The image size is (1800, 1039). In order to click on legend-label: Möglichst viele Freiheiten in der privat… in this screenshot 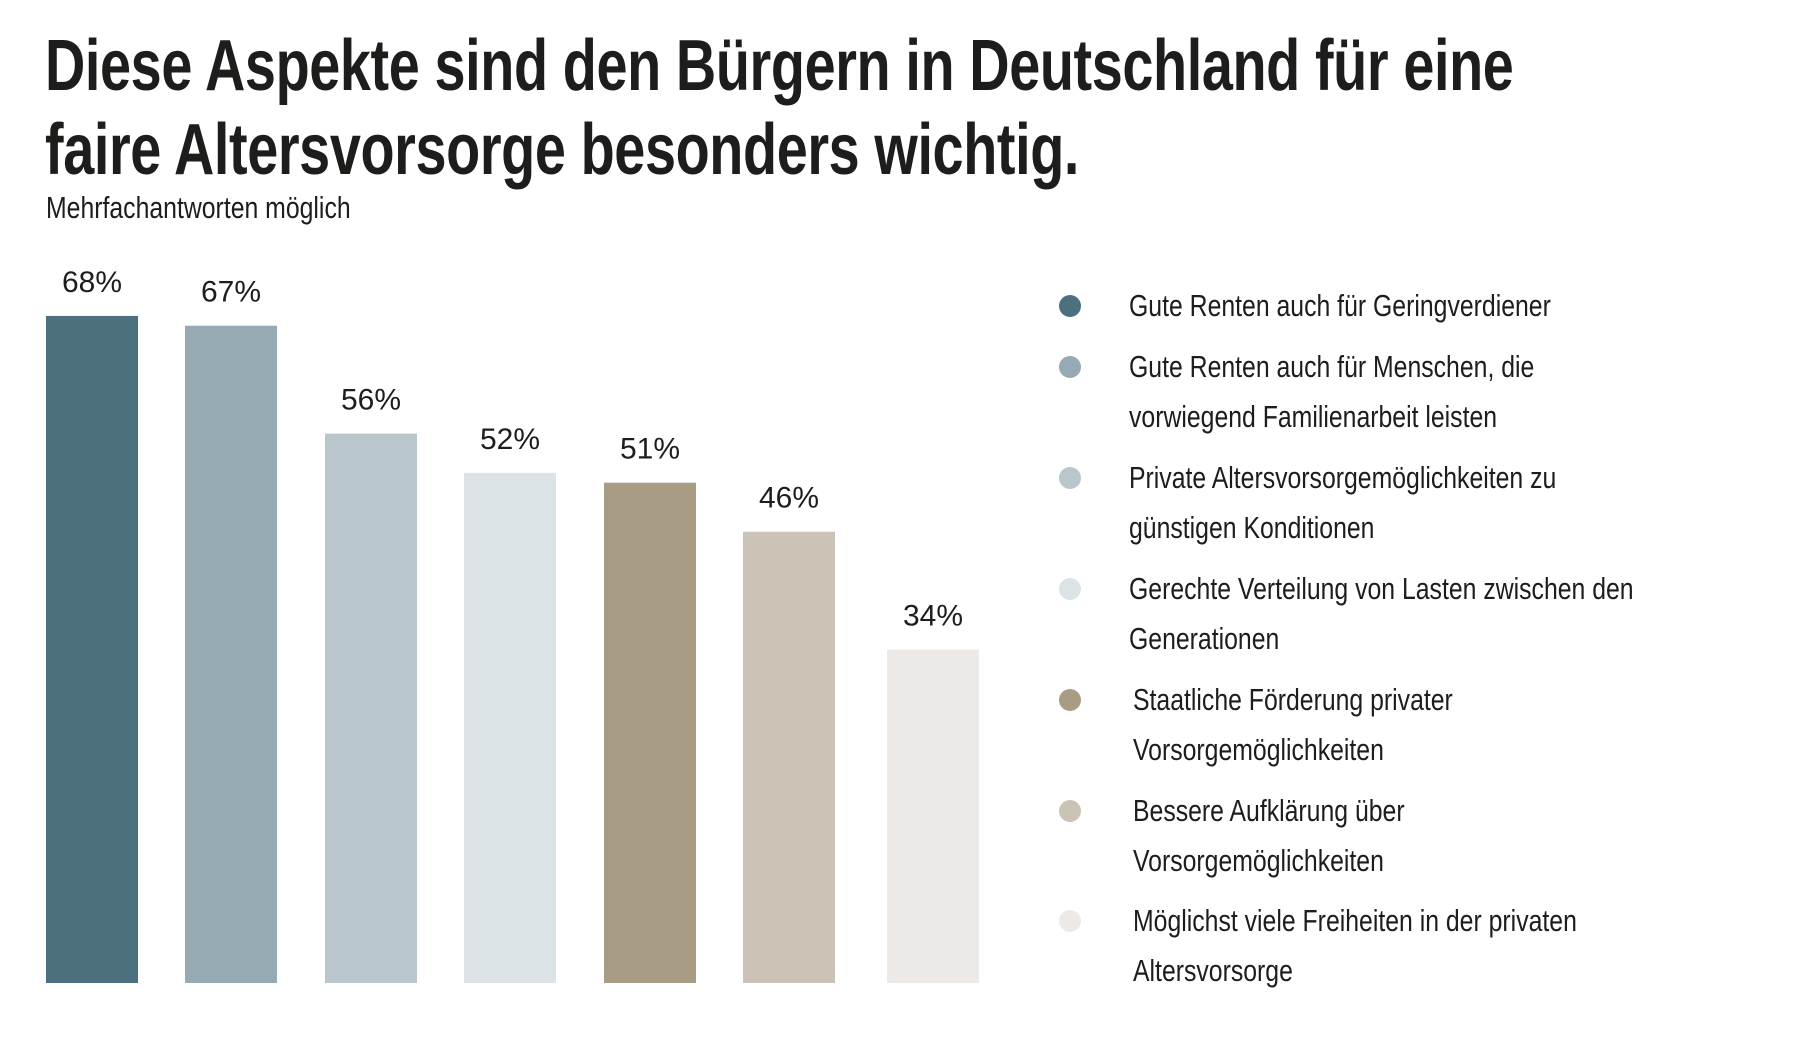, I will do `click(1355, 946)`.